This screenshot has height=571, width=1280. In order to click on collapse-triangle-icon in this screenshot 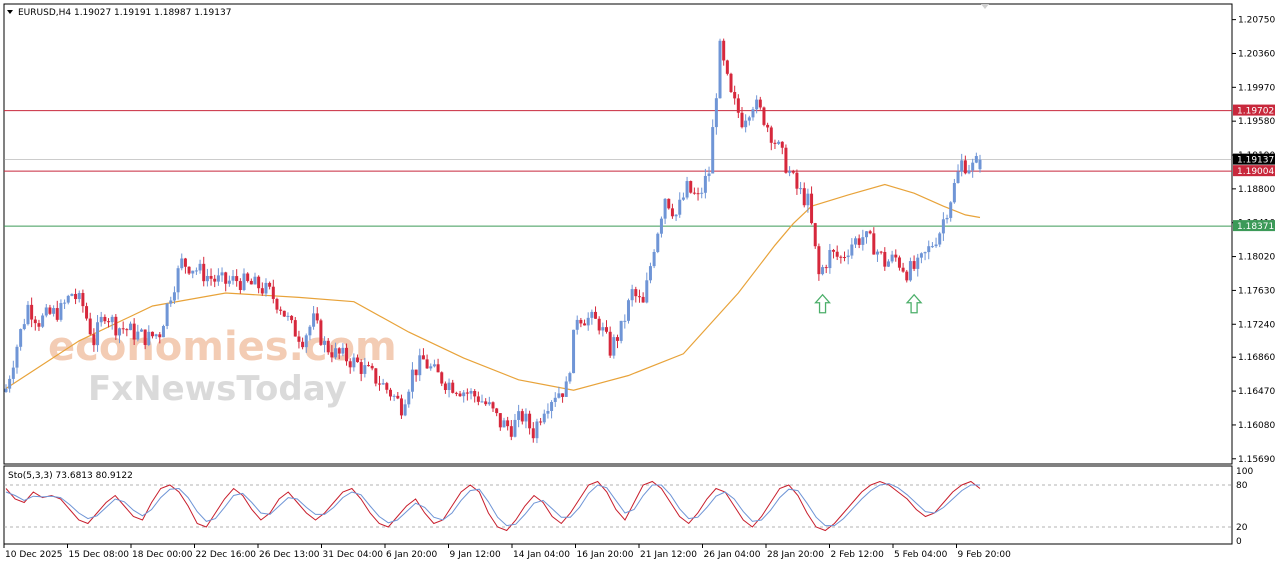, I will do `click(10, 12)`.